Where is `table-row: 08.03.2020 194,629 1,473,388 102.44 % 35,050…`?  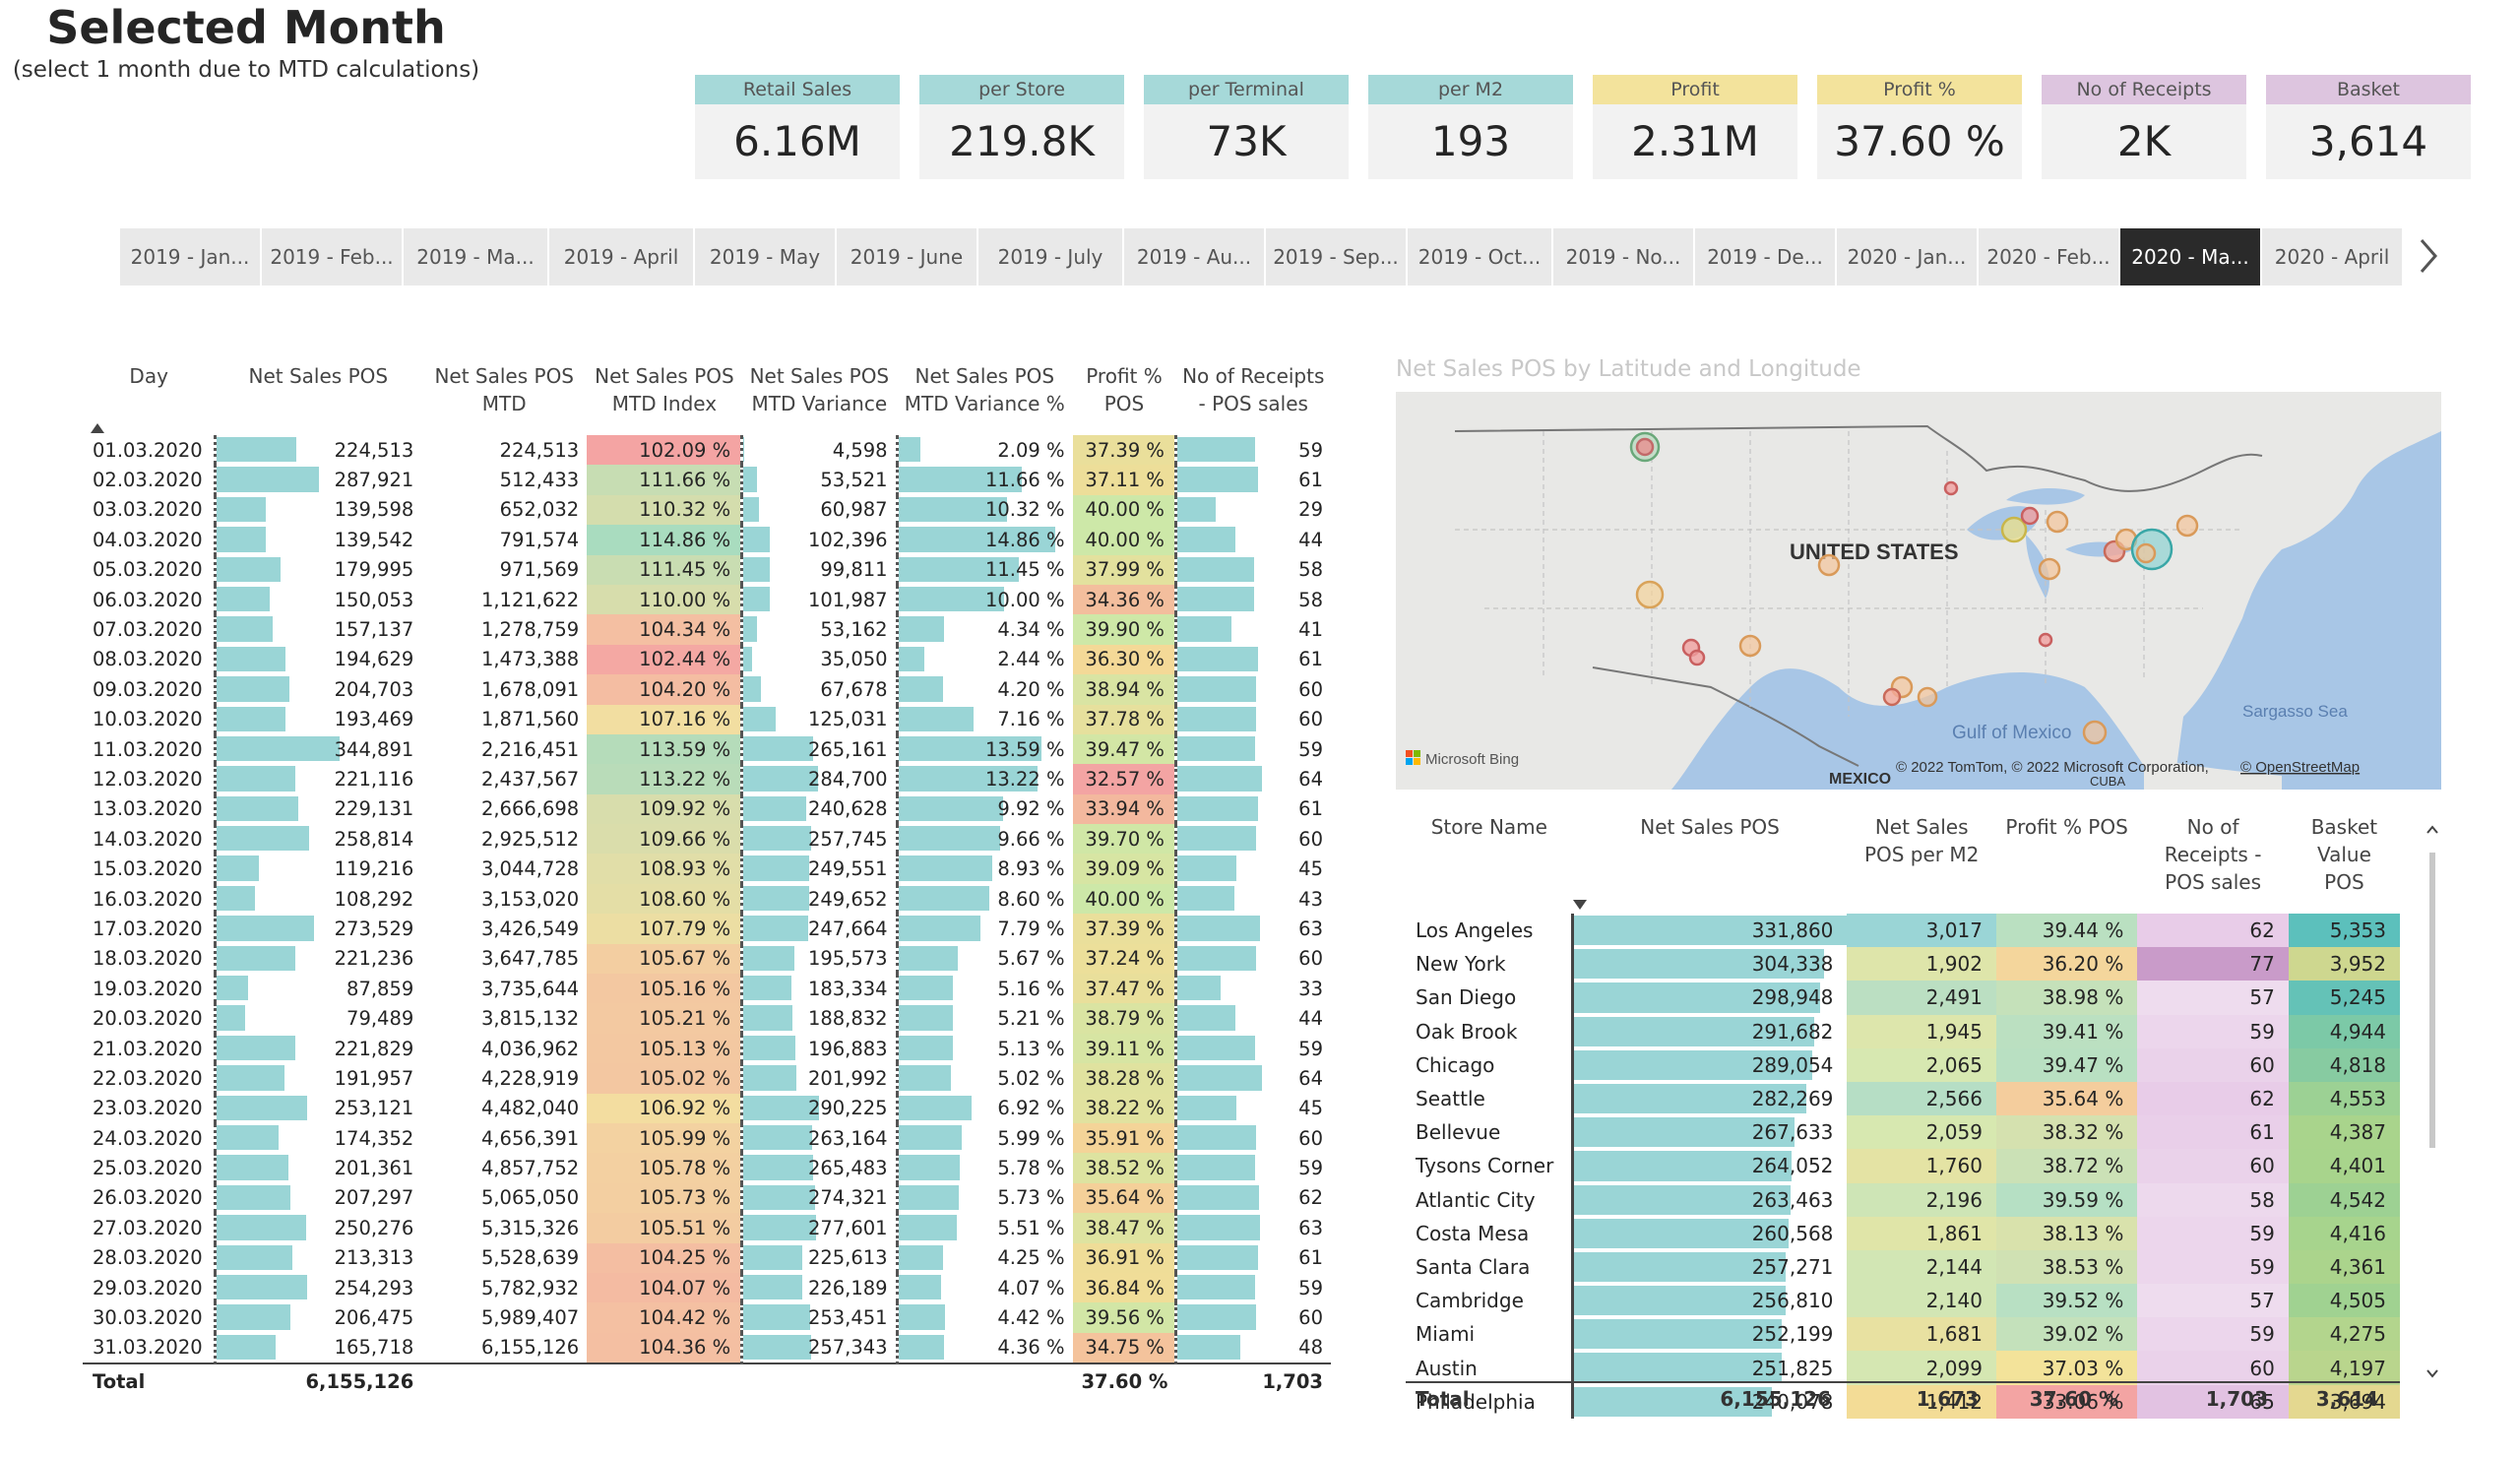 table-row: 08.03.2020 194,629 1,473,388 102.44 % 35,050… is located at coordinates (707, 659).